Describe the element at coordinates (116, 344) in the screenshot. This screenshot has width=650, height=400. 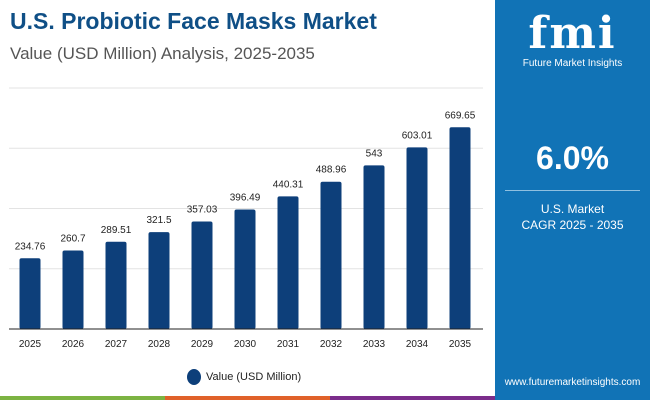
I see `x-tick-label: 2027` at that location.